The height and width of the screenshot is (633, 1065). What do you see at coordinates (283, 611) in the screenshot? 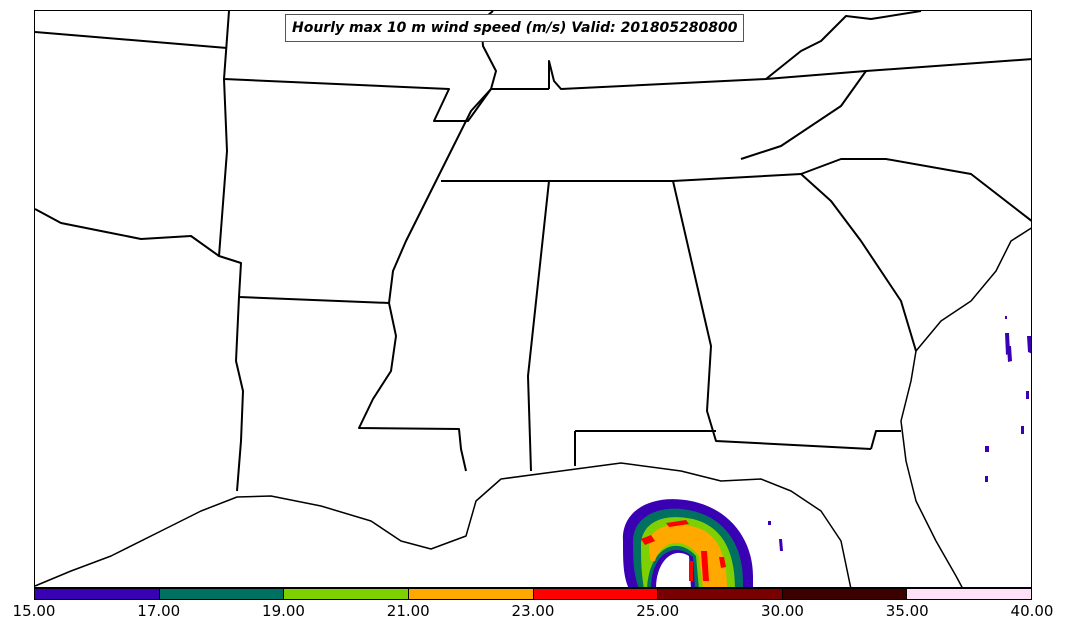
I see `colorbar-tick-label: 19.00` at bounding box center [283, 611].